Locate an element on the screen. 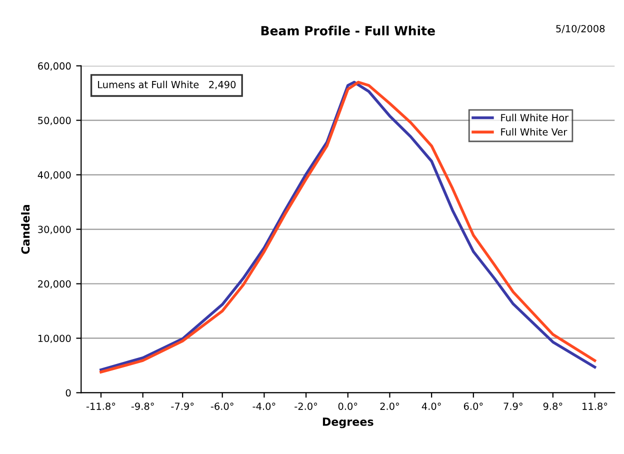 The width and height of the screenshot is (624, 454). chart-title: Beam Profile - Full White is located at coordinates (348, 31).